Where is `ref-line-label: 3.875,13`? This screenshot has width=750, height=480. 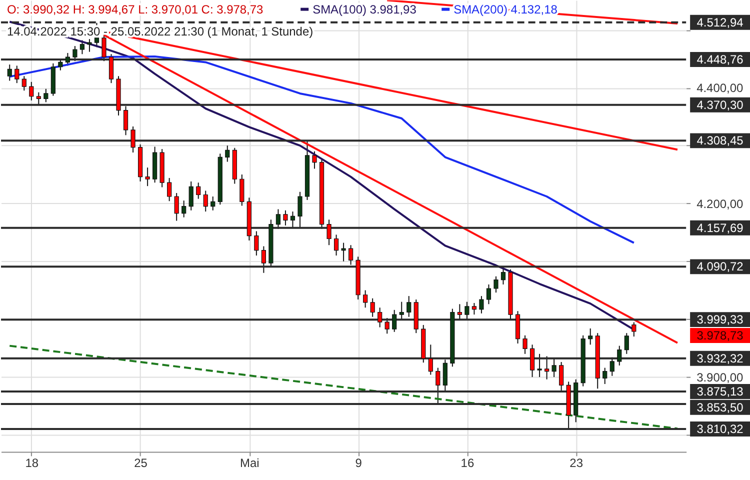
ref-line-label: 3.875,13 is located at coordinates (720, 391).